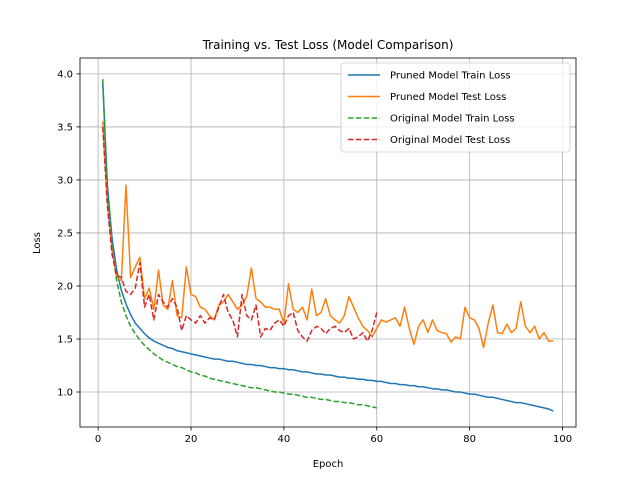 Image resolution: width=640 pixels, height=480 pixels. I want to click on legend-label: Pruned Model Test Loss, so click(448, 97).